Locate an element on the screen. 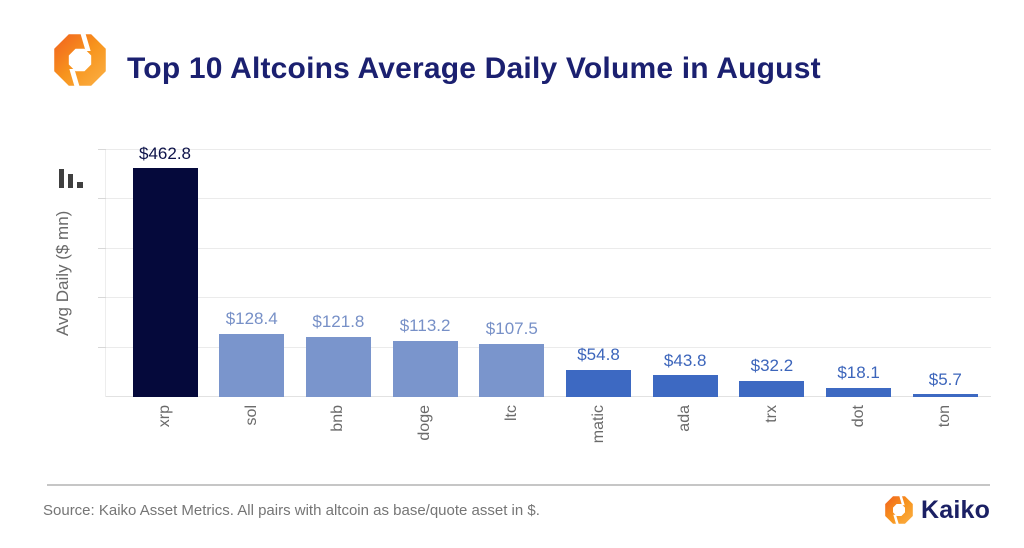 This screenshot has width=1024, height=548. value-label-dot: $18.1 is located at coordinates (858, 373).